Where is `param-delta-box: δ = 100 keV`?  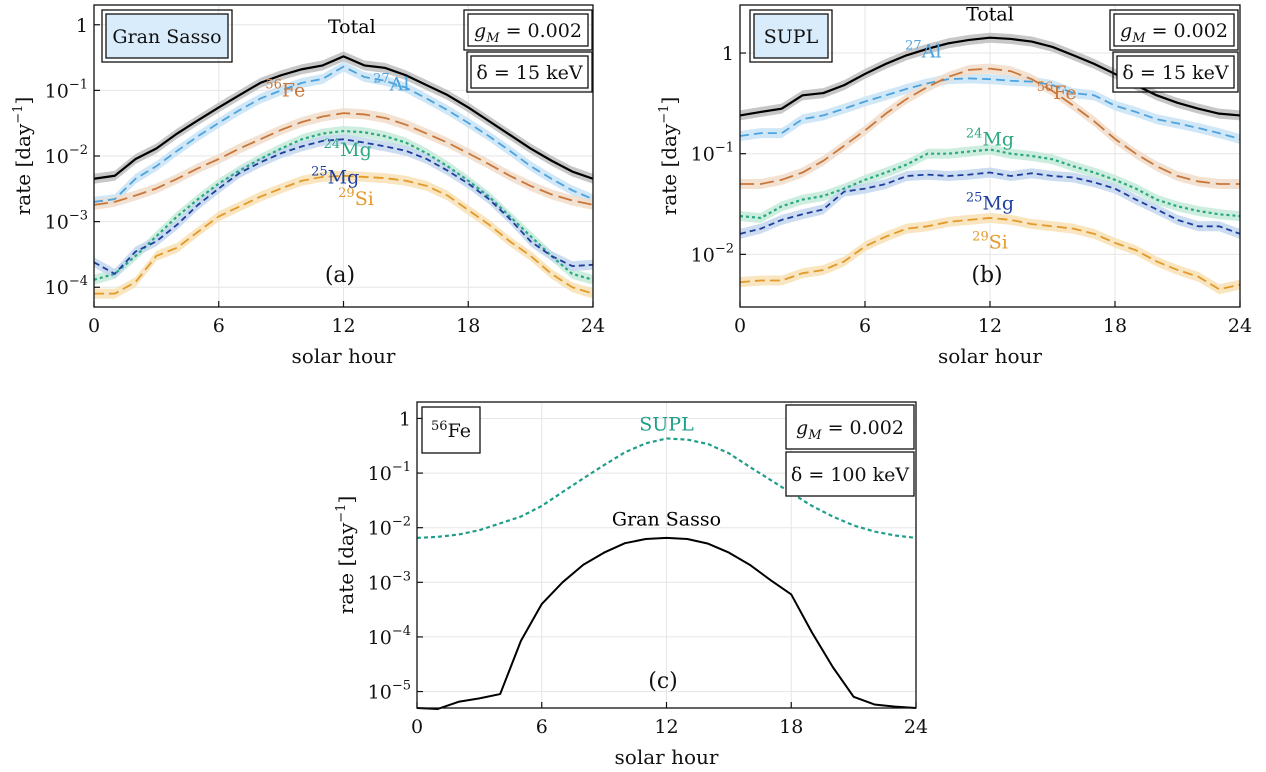 param-delta-box: δ = 100 keV is located at coordinates (850, 474).